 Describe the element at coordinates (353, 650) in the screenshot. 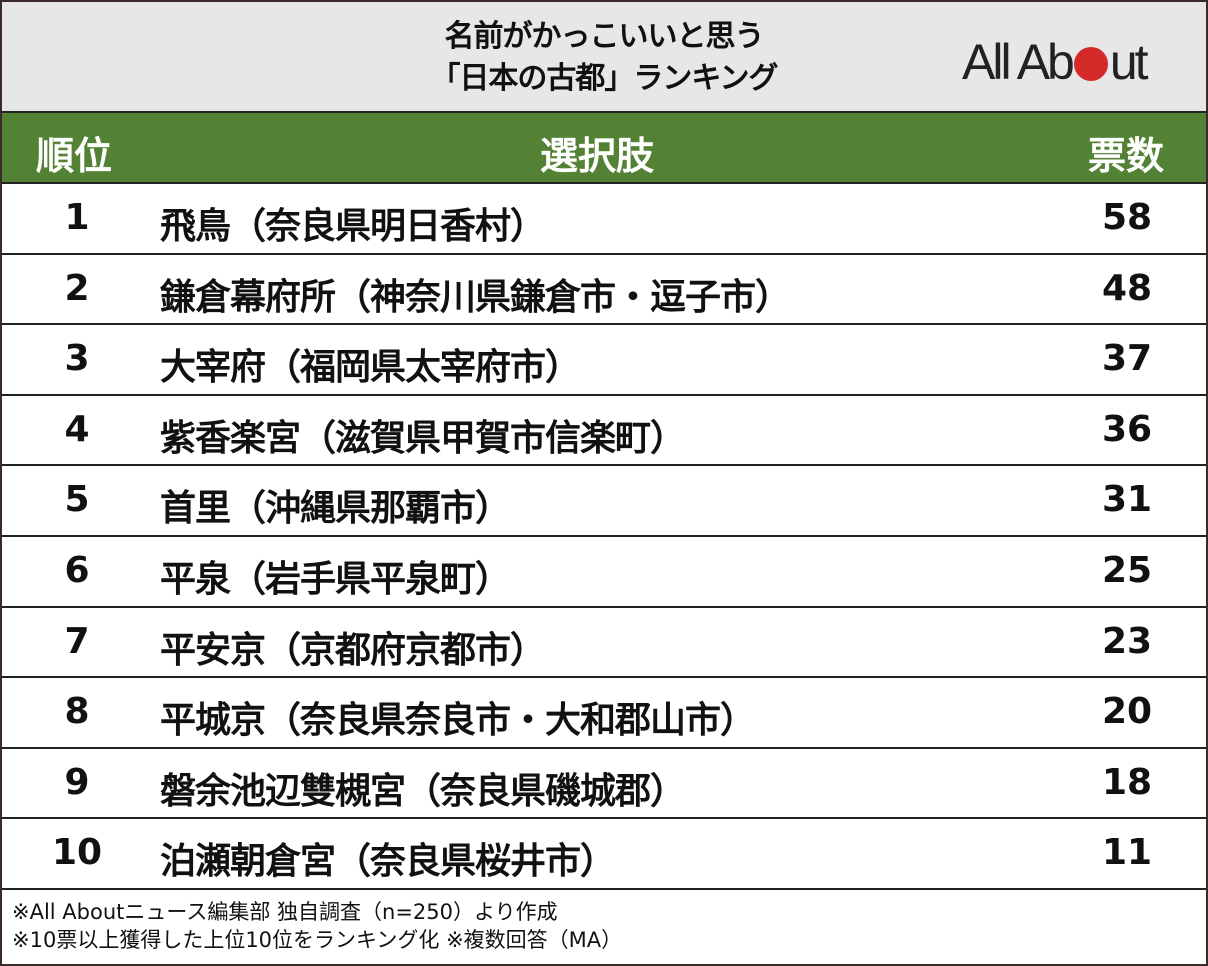

I see `choice-cell: 平安京（京都府京都市）` at that location.